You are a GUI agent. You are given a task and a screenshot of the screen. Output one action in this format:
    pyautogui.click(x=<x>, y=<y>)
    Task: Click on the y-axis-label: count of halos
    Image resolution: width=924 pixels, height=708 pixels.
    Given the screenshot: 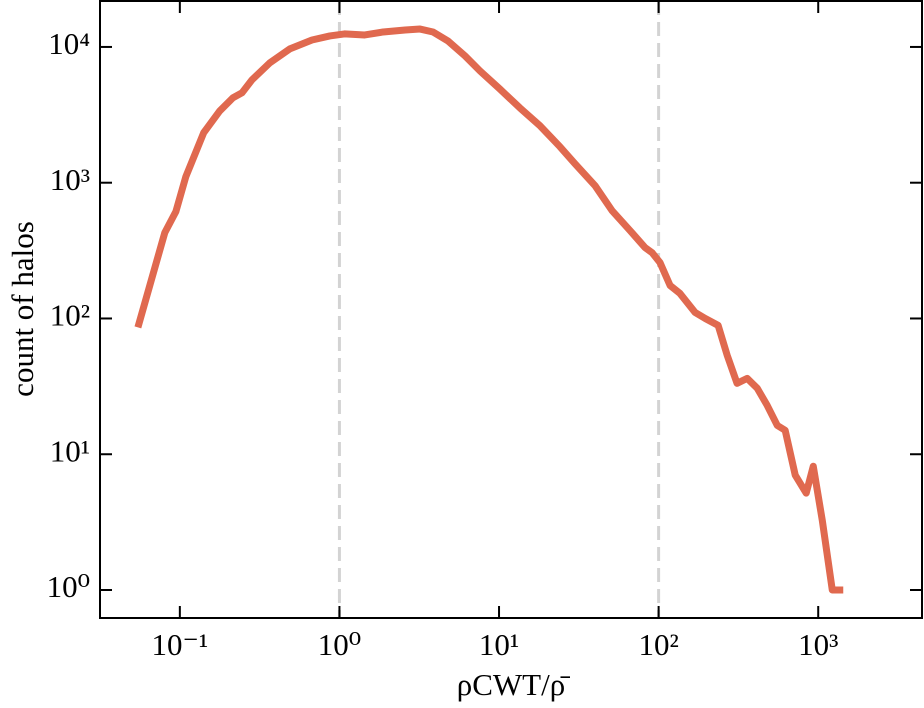 What is the action you would take?
    pyautogui.click(x=22, y=309)
    